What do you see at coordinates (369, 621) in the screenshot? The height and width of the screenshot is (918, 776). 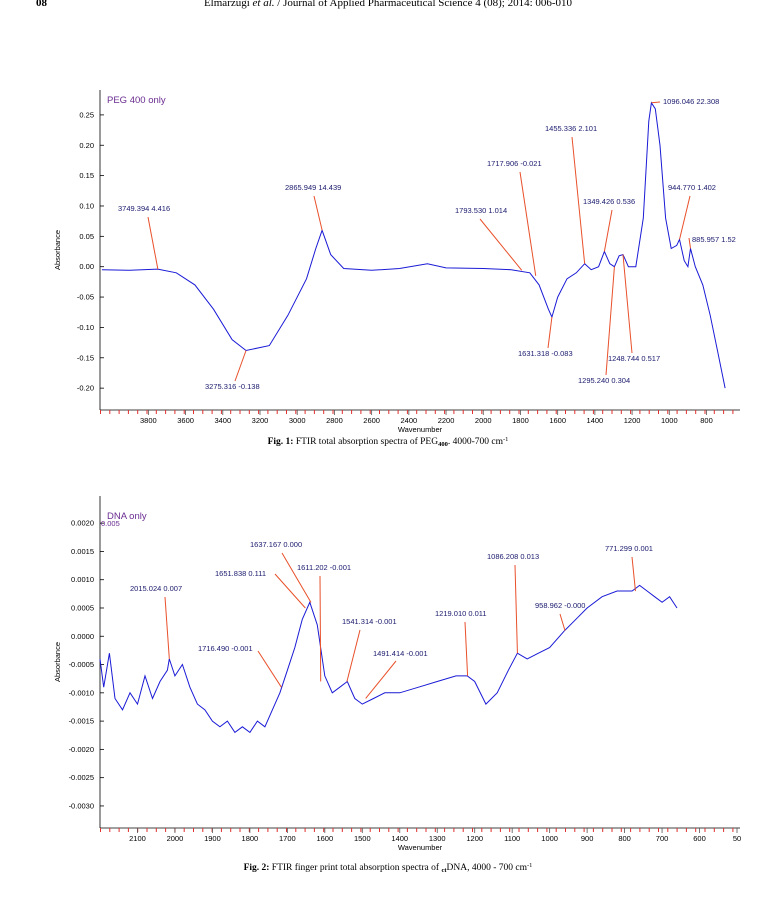 I see `annotation-label: 1541.314 -0.001` at bounding box center [369, 621].